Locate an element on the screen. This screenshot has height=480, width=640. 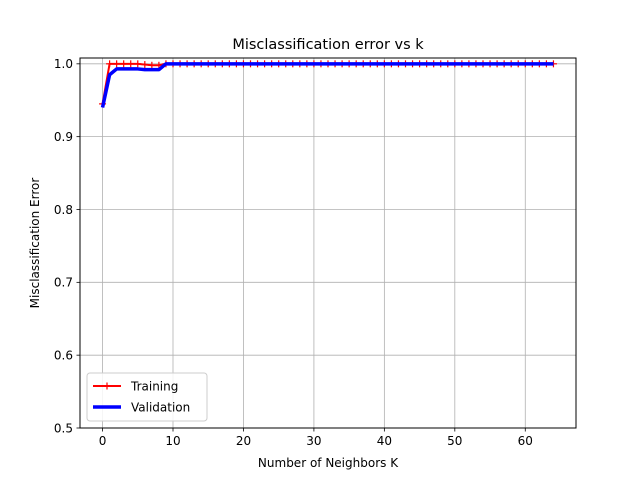
x-tick-label: 50 is located at coordinates (454, 441).